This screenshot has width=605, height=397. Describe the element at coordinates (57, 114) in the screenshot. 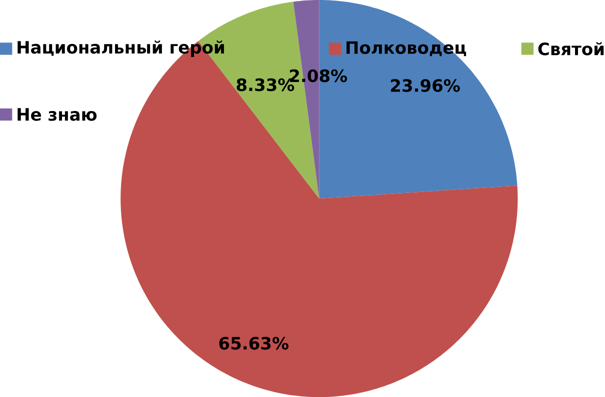

I see `legend-label: Не знаю` at that location.